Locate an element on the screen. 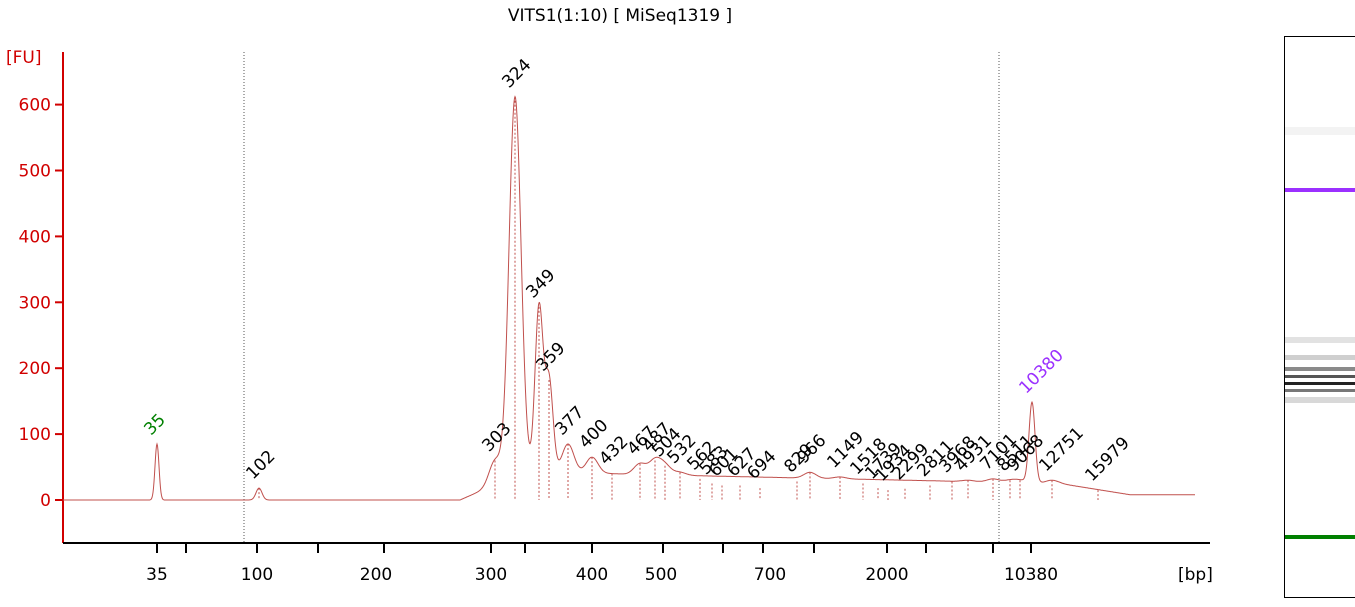 The height and width of the screenshot is (607, 1355). chart-title: VITS1(1:10) [ MiSeq1319 ] is located at coordinates (620, 16).